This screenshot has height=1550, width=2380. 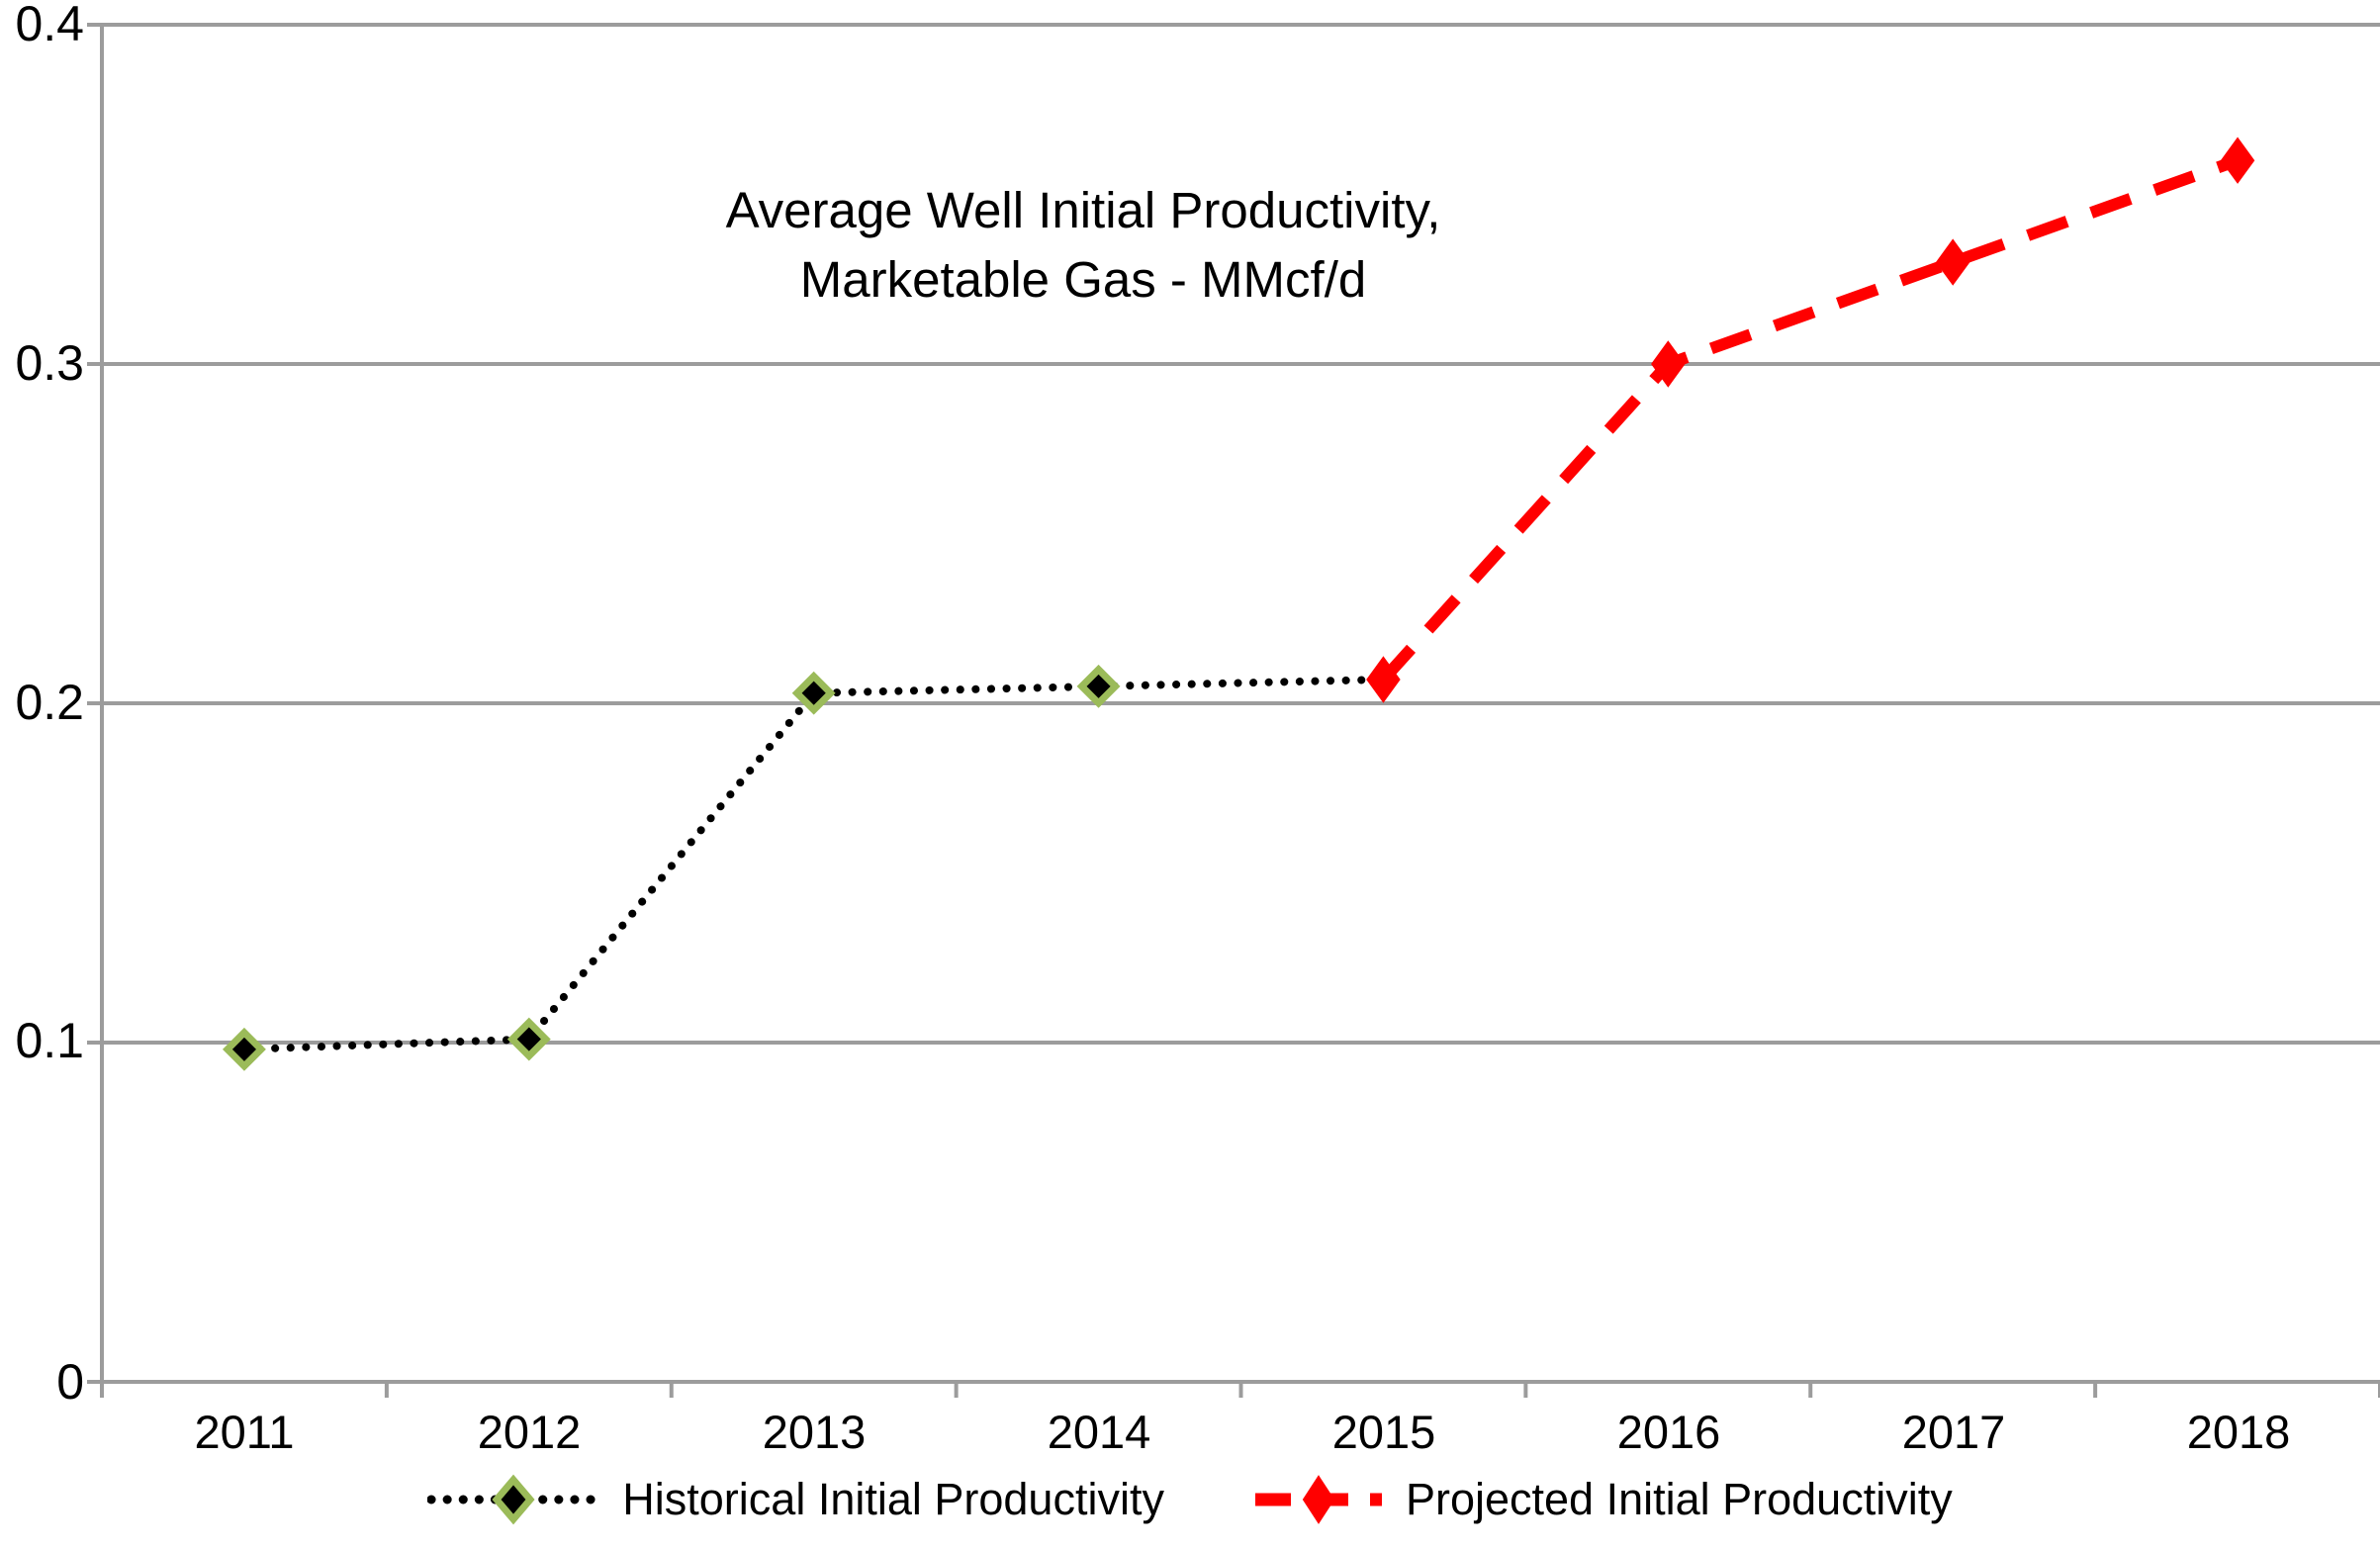 I want to click on marker-historical-2013, so click(x=813, y=693).